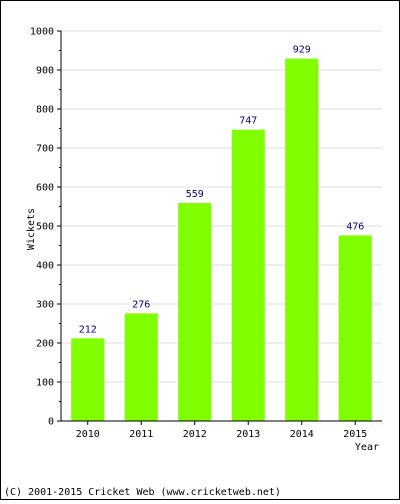  What do you see at coordinates (45, 383) in the screenshot?
I see `y-tick-label: 100` at bounding box center [45, 383].